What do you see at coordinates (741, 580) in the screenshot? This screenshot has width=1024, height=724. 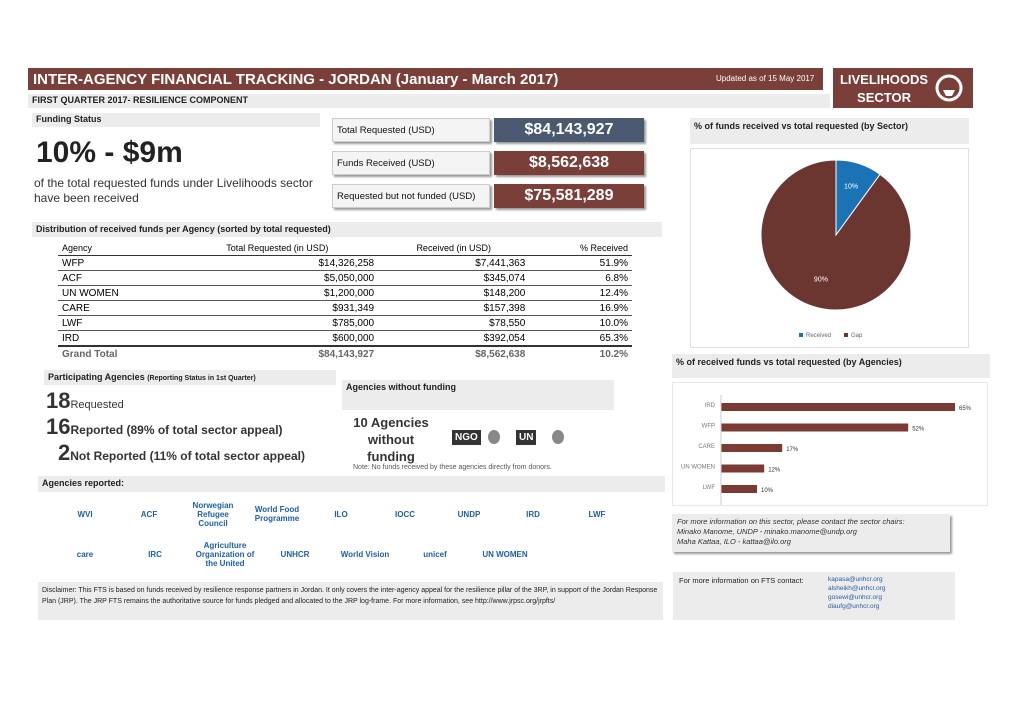 I see `fts-label: For more information on FTS contact:` at bounding box center [741, 580].